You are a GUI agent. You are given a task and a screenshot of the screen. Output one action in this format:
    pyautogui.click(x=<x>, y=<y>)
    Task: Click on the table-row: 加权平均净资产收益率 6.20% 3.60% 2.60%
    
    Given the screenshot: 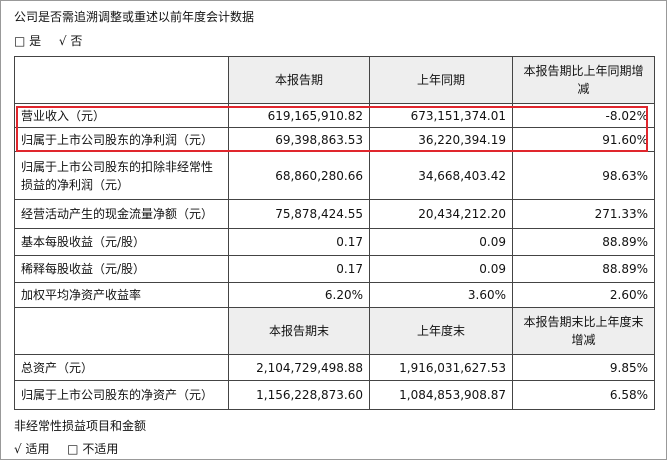 What is the action you would take?
    pyautogui.click(x=334, y=295)
    